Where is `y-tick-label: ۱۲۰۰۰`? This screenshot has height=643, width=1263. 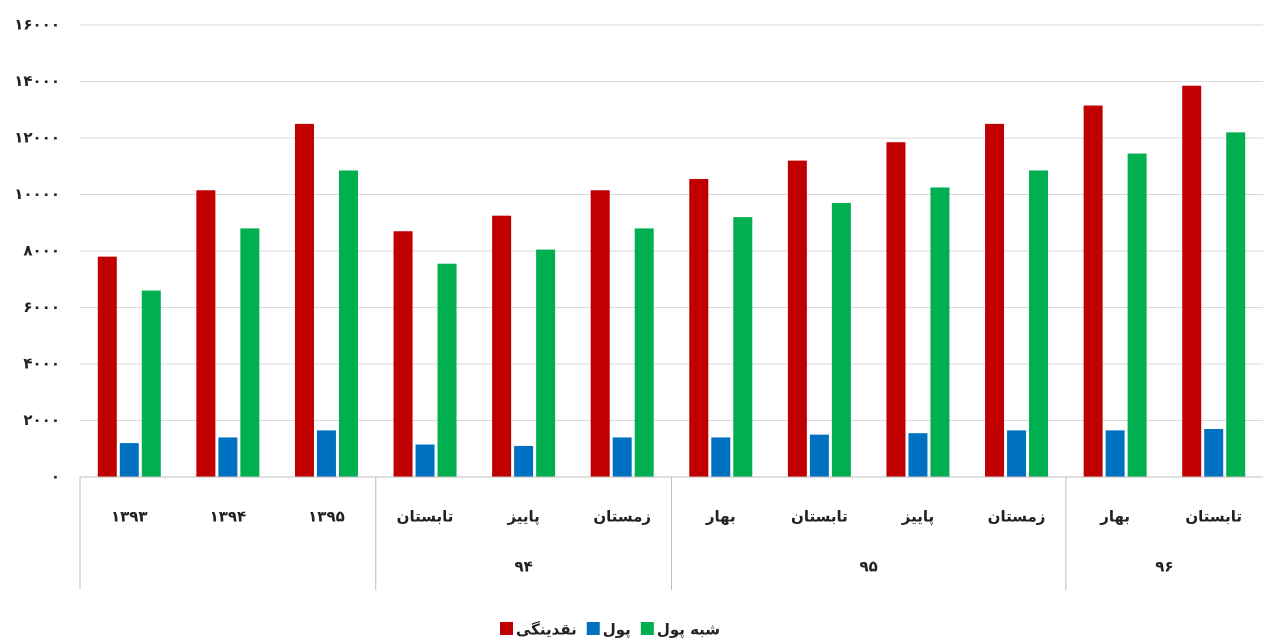 y-tick-label: ۱۲۰۰۰ is located at coordinates (37, 138).